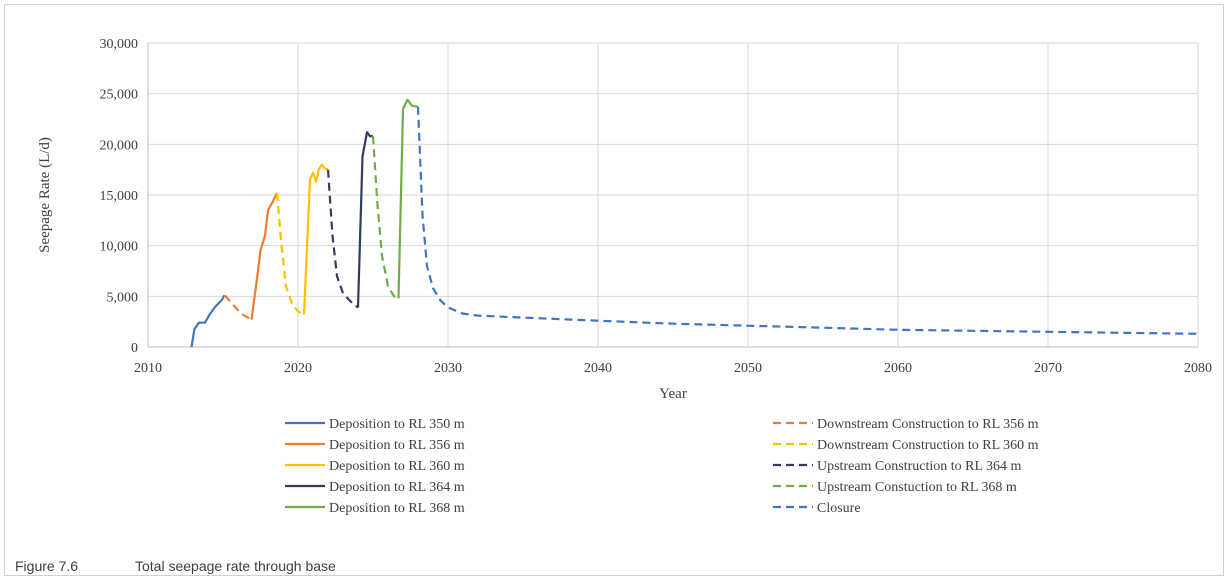 The height and width of the screenshot is (583, 1231). I want to click on y-tick-label: 25,000, so click(119, 95).